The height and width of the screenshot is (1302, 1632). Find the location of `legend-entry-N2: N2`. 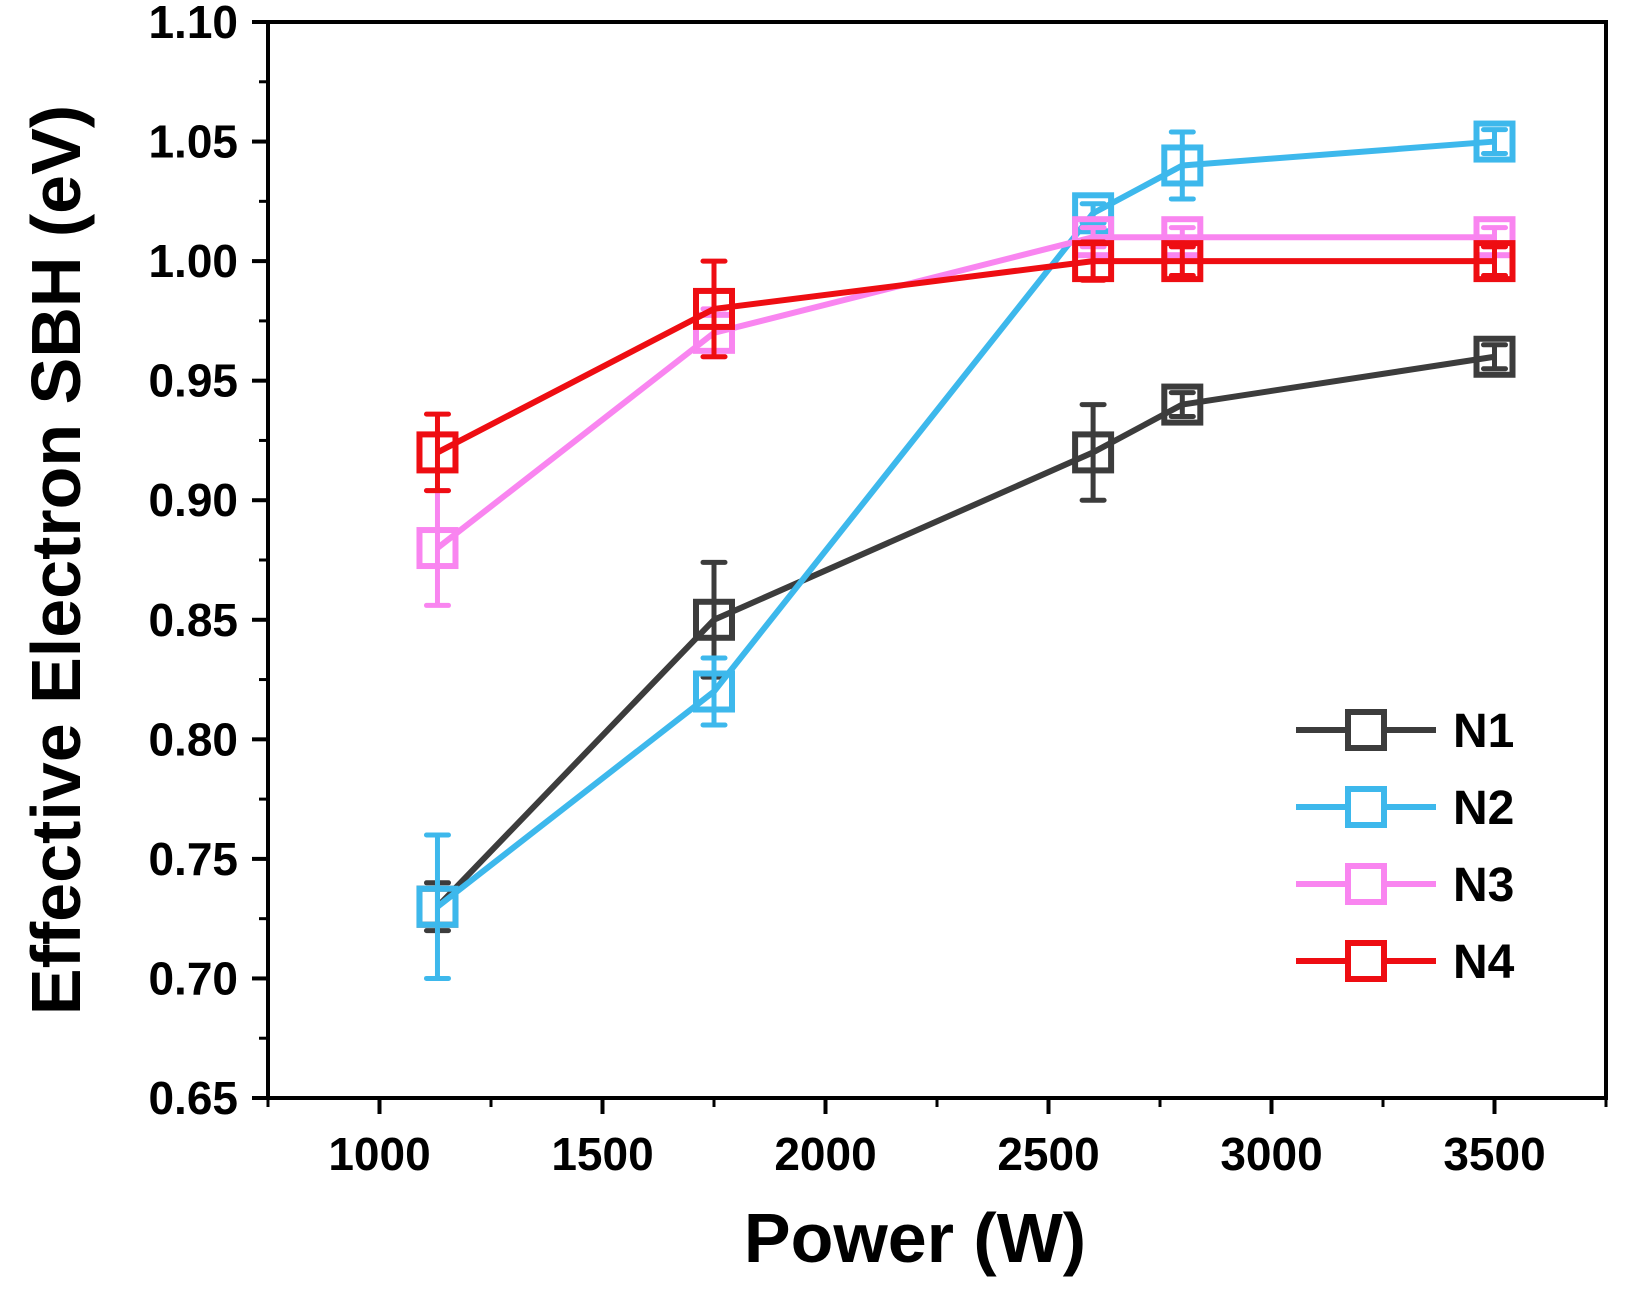

legend-entry-N2: N2 is located at coordinates (1405, 808).